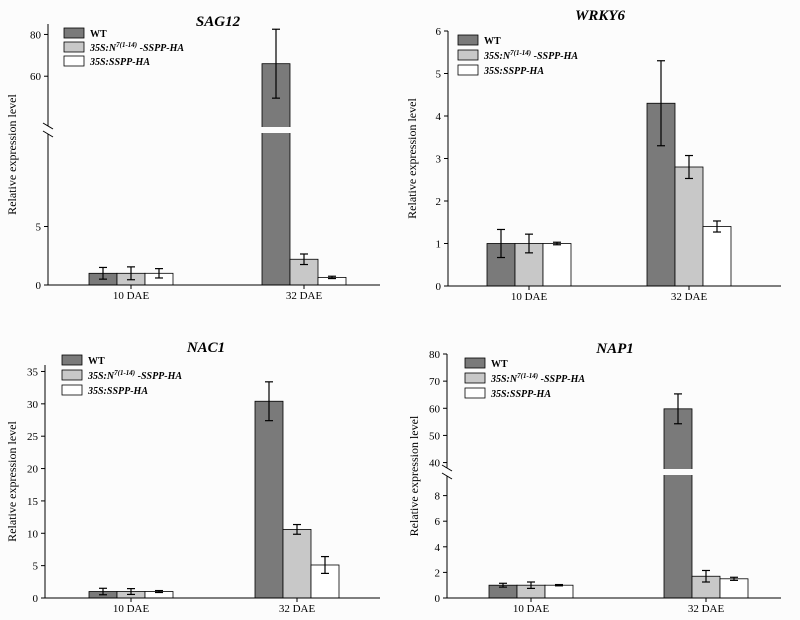 The height and width of the screenshot is (620, 800). Describe the element at coordinates (33, 534) in the screenshot. I see `y-tick-label: 10` at that location.